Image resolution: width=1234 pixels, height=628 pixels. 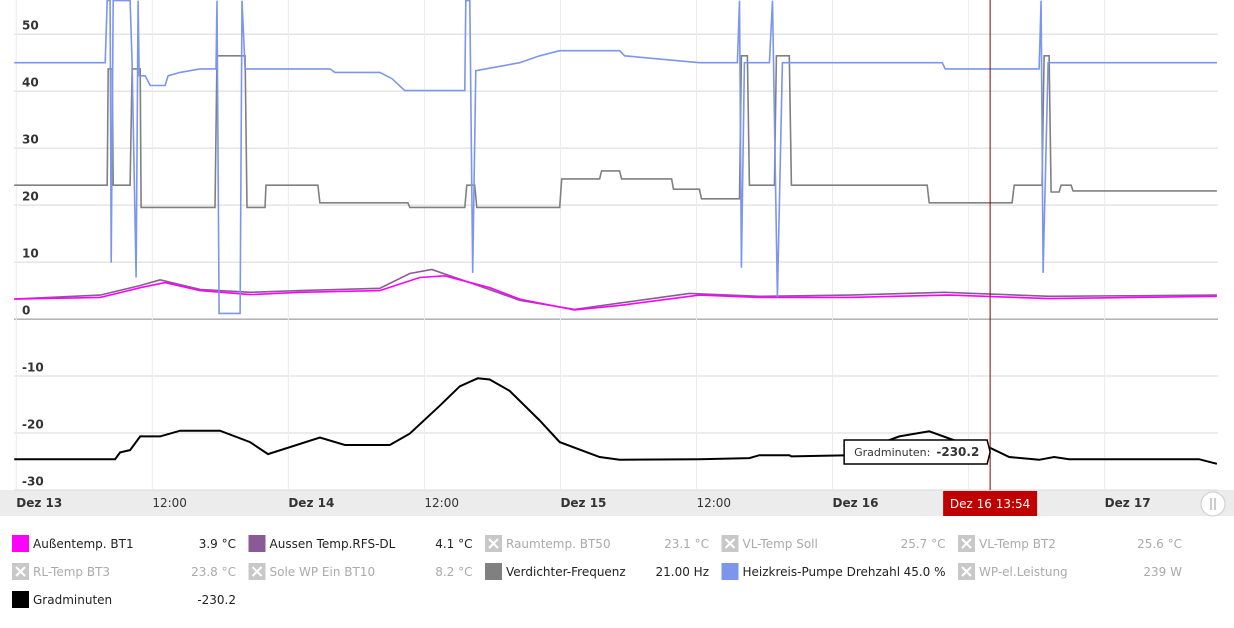 What do you see at coordinates (1017, 544) in the screenshot?
I see `legend-name: VL-Temp BT2` at bounding box center [1017, 544].